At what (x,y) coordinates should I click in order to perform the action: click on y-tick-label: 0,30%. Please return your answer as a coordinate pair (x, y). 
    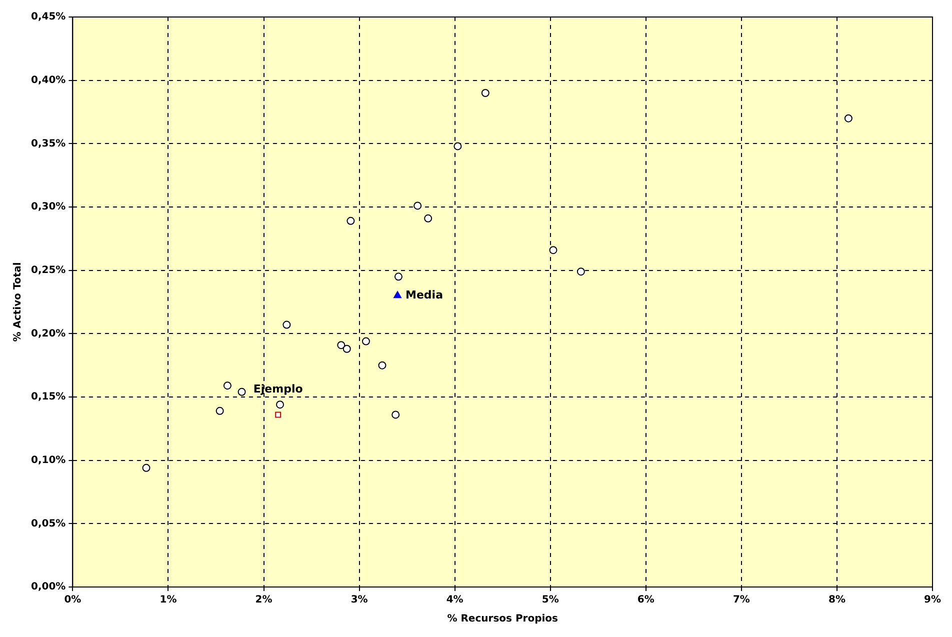
    Looking at the image, I should click on (48, 207).